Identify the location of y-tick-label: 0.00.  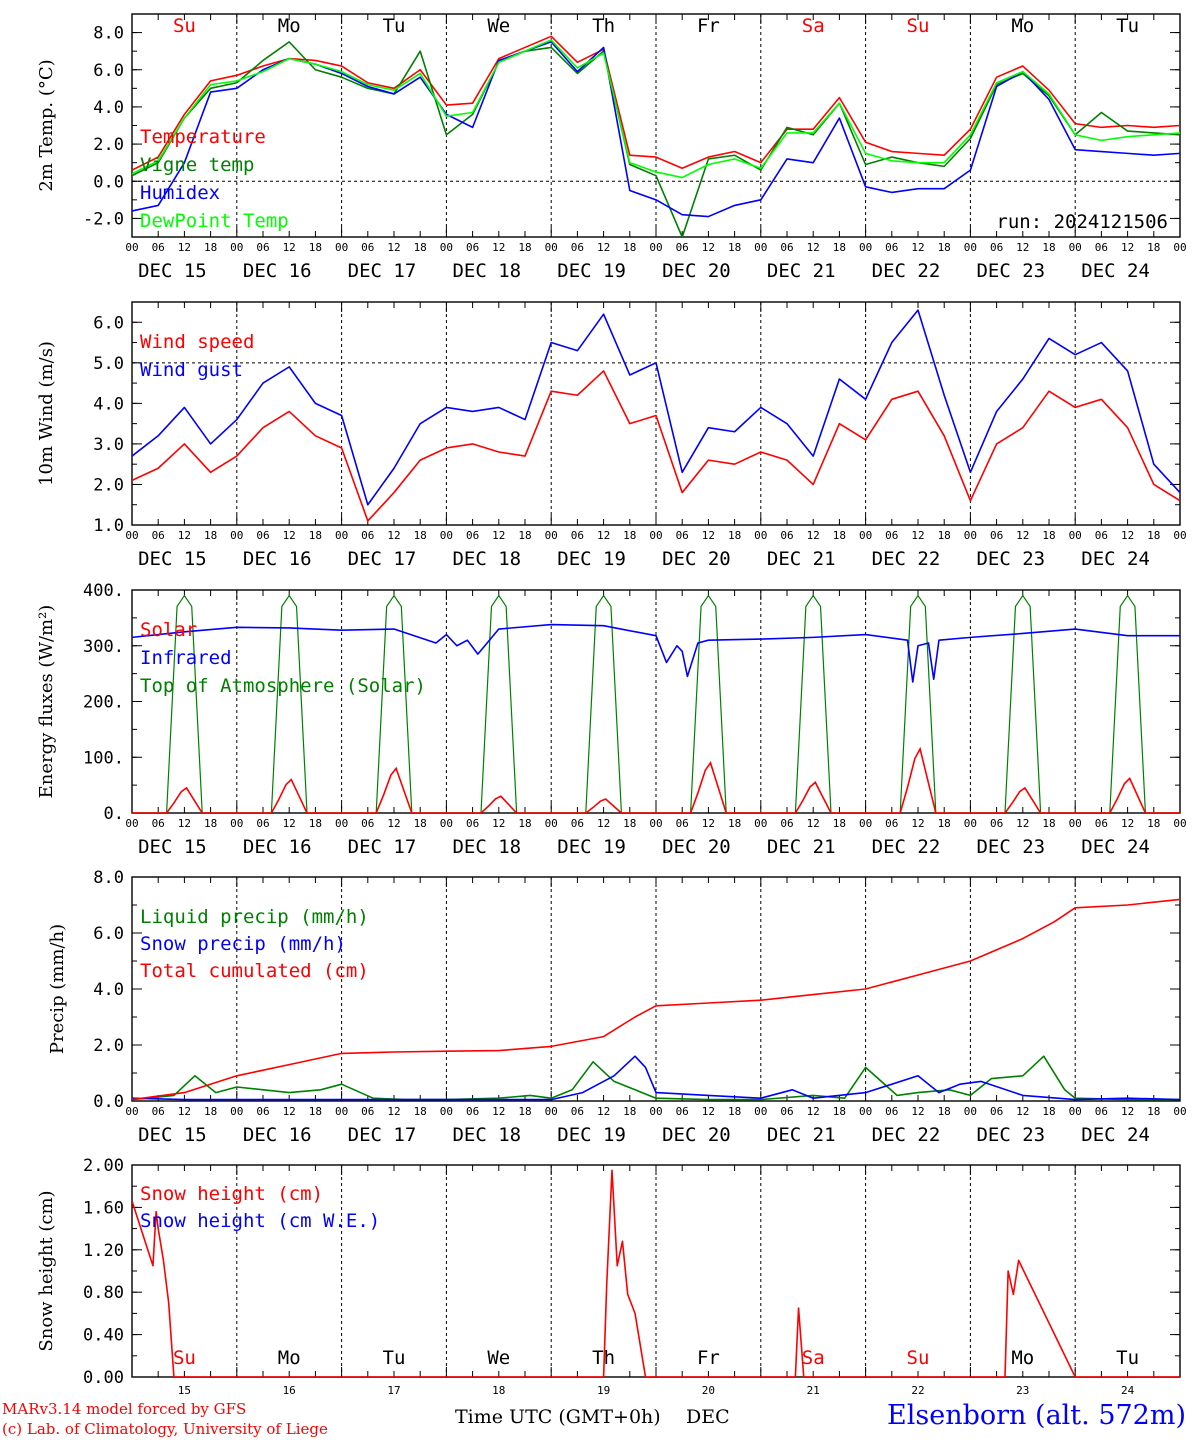
(103, 1378).